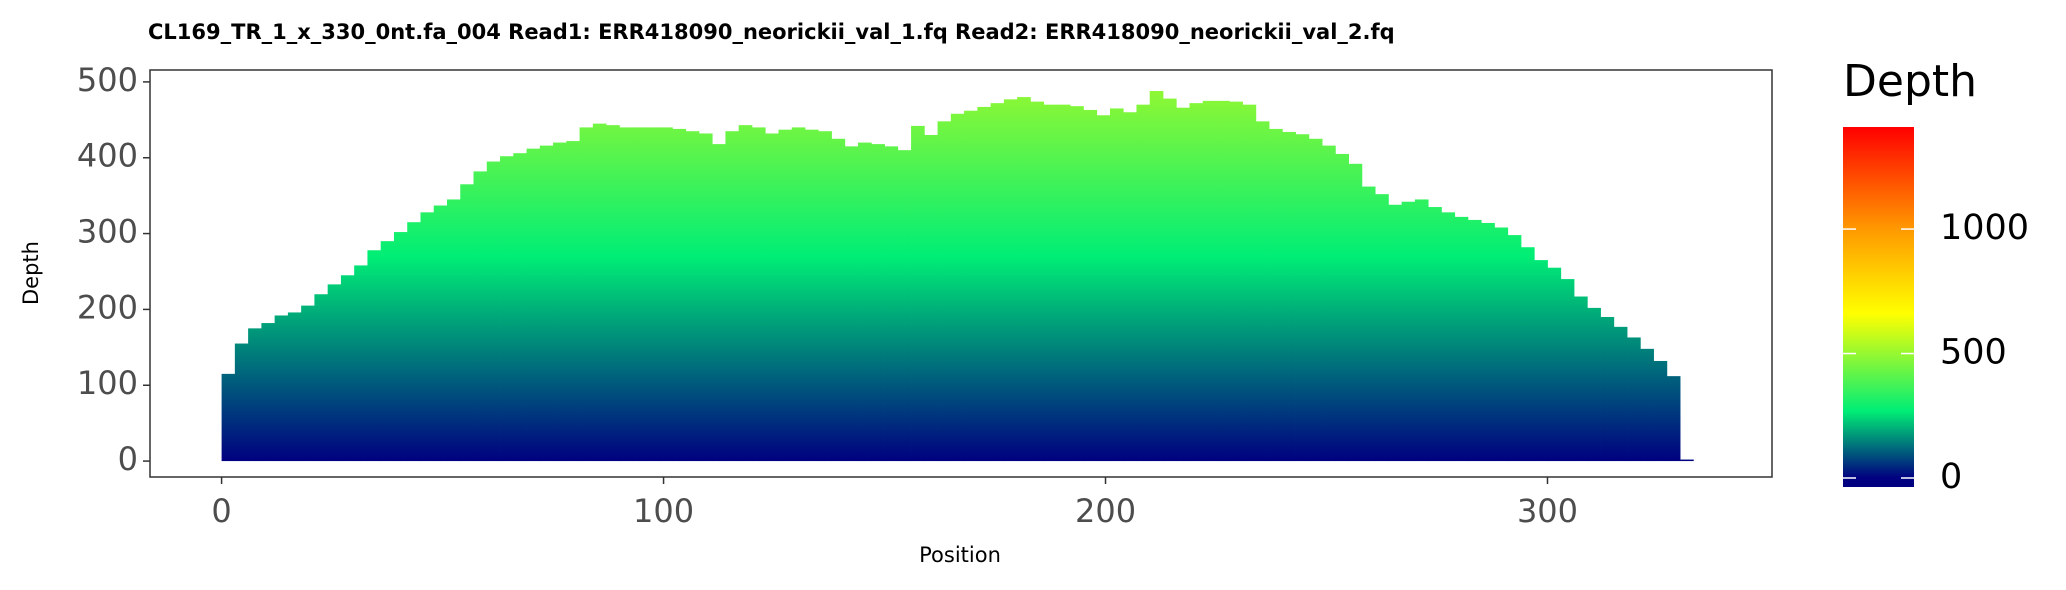 Image resolution: width=2066 pixels, height=590 pixels. Describe the element at coordinates (1105, 511) in the screenshot. I see `x-tick-label: 200` at that location.